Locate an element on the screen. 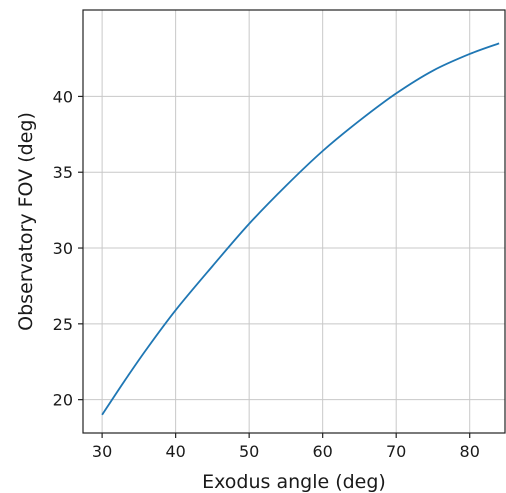 This screenshot has width=506, height=493. y-tick-label: 20 is located at coordinates (63, 400).